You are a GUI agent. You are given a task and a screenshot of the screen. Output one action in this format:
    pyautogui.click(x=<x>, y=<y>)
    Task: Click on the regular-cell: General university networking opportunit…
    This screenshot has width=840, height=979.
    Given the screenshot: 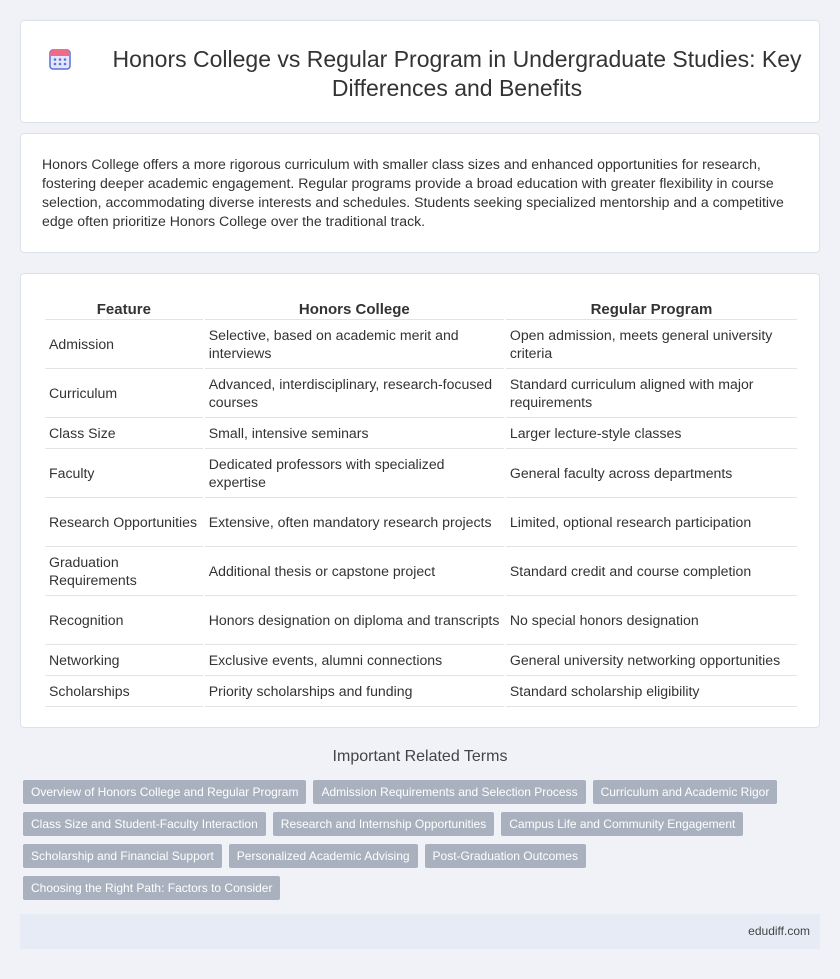 What is the action you would take?
    pyautogui.click(x=651, y=660)
    